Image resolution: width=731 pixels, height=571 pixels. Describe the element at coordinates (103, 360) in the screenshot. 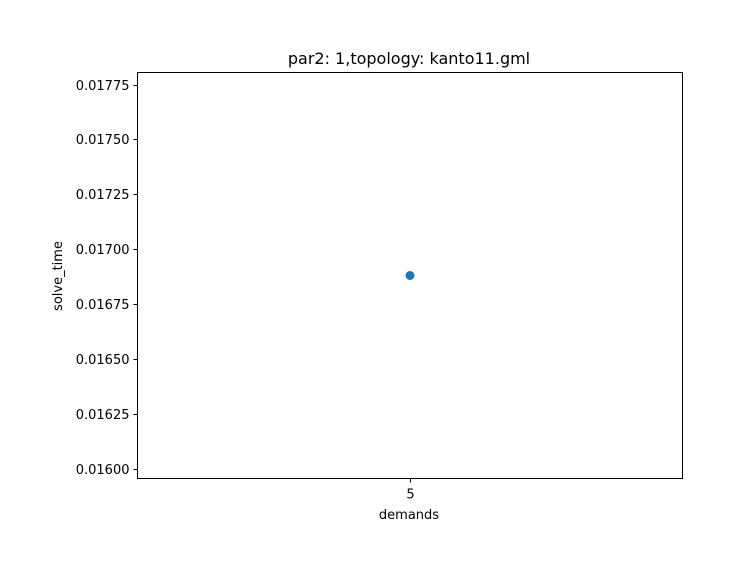

I see `y-tick-label: 0.01650` at that location.